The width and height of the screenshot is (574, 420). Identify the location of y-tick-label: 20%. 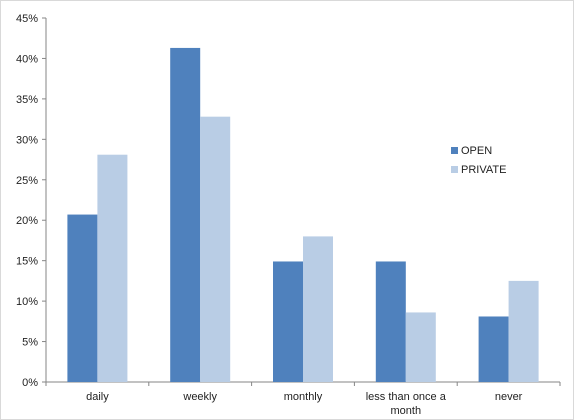
(27, 221).